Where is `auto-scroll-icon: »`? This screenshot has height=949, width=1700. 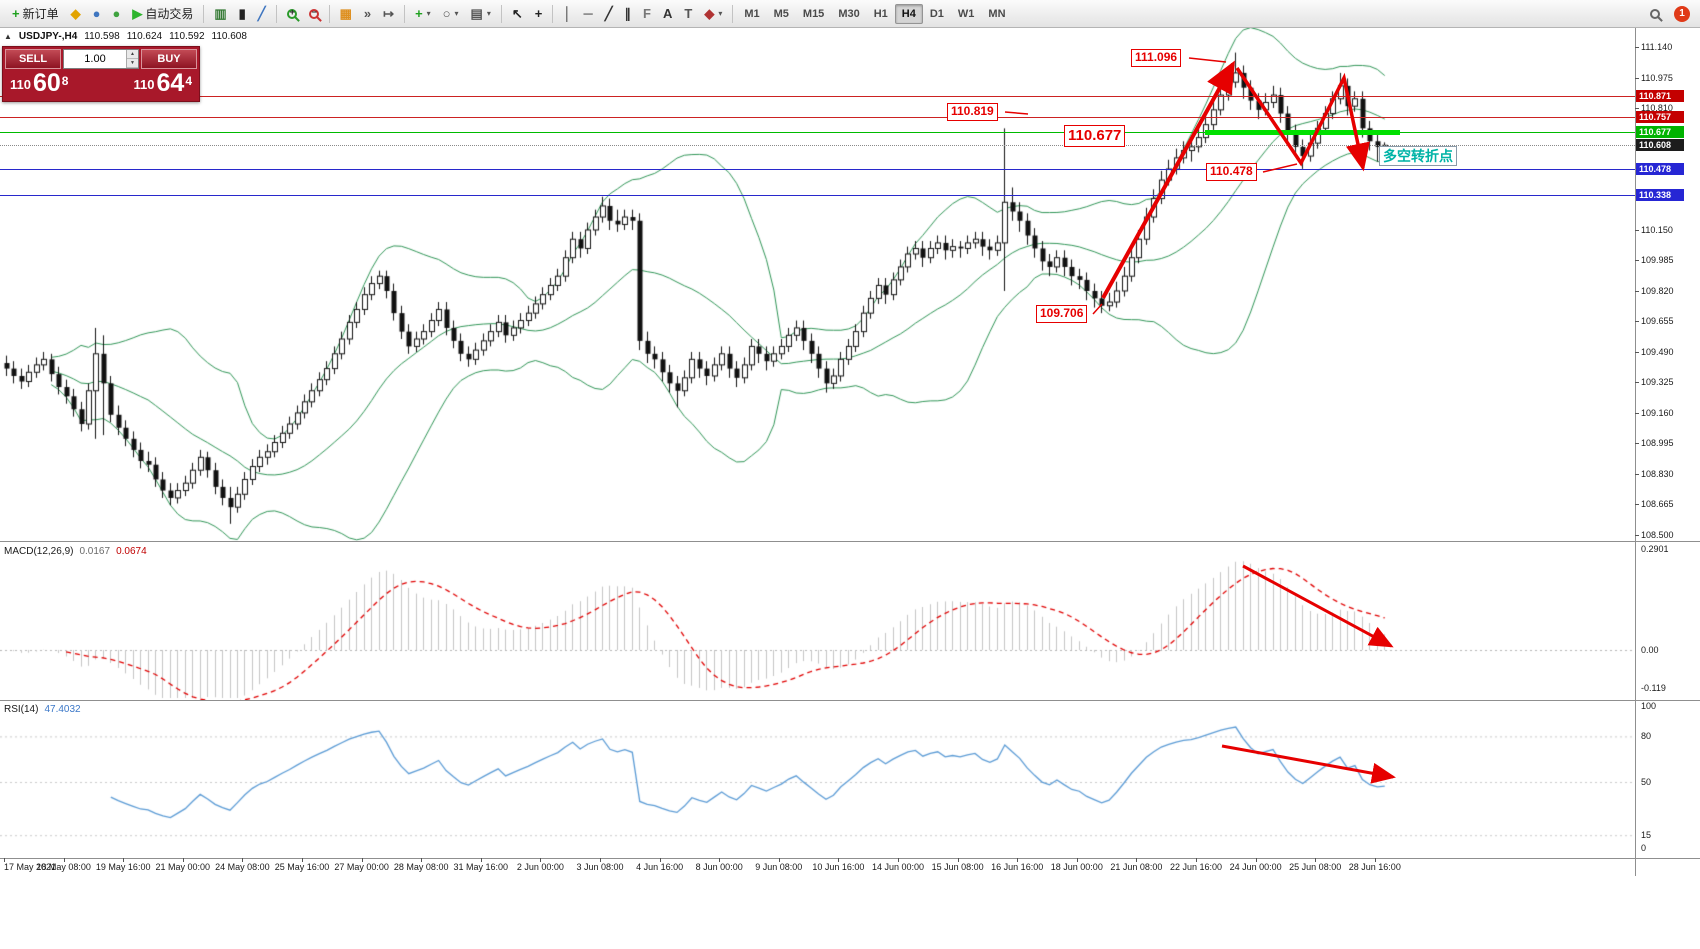
auto-scroll-icon: » is located at coordinates (367, 13).